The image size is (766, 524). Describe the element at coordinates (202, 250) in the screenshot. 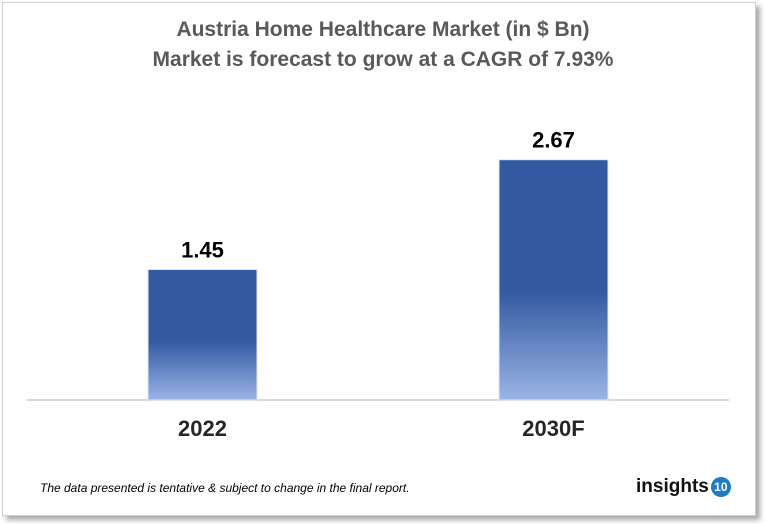

I see `data-label: 1.45` at that location.